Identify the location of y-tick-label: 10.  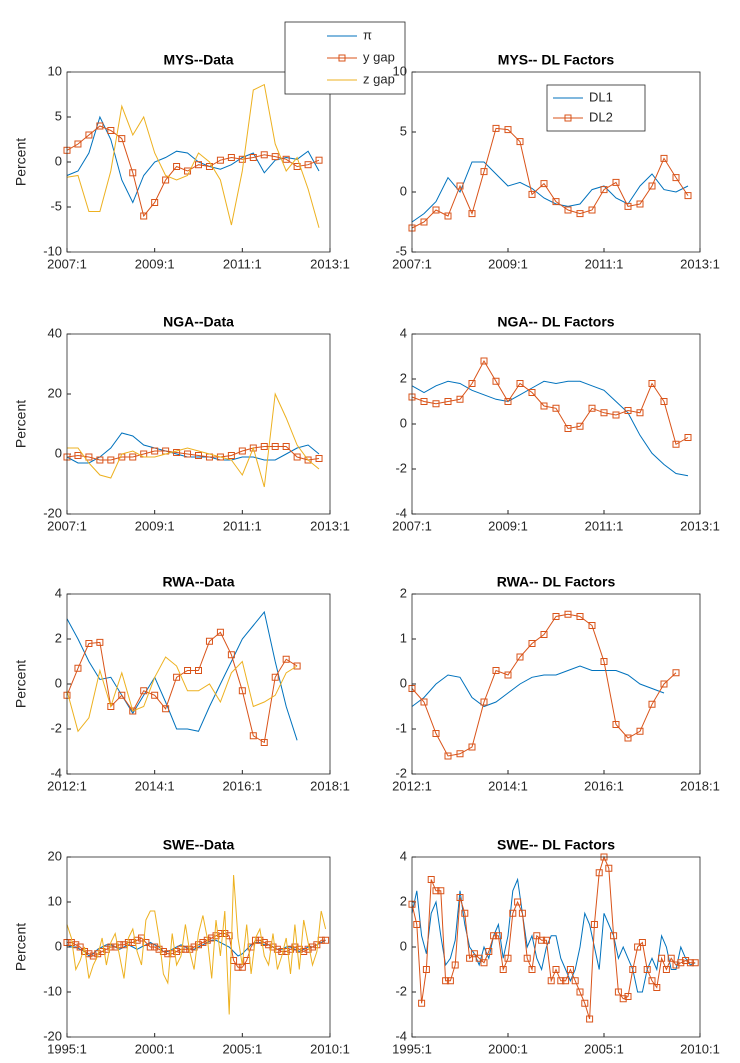
(55, 70).